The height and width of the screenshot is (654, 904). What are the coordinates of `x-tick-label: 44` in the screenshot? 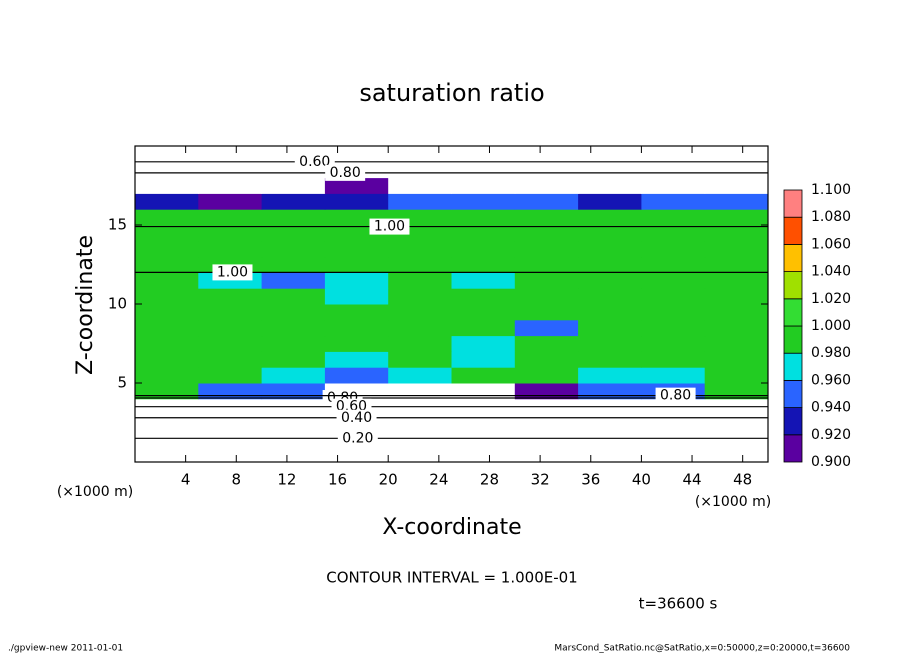 It's located at (691, 480).